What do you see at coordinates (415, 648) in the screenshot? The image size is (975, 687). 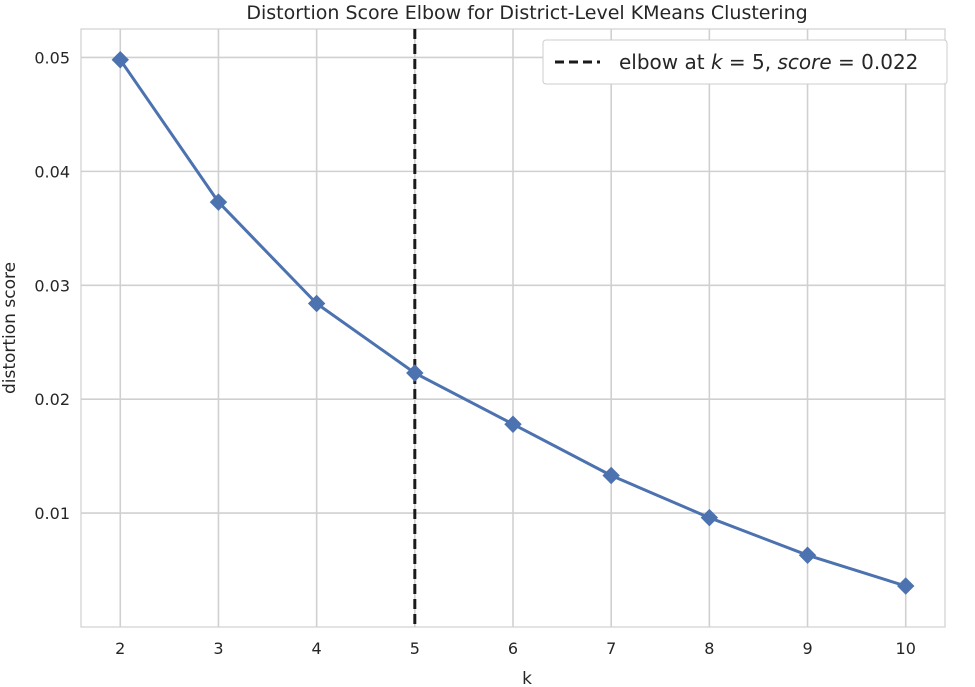 I see `x-tick-label: 5` at bounding box center [415, 648].